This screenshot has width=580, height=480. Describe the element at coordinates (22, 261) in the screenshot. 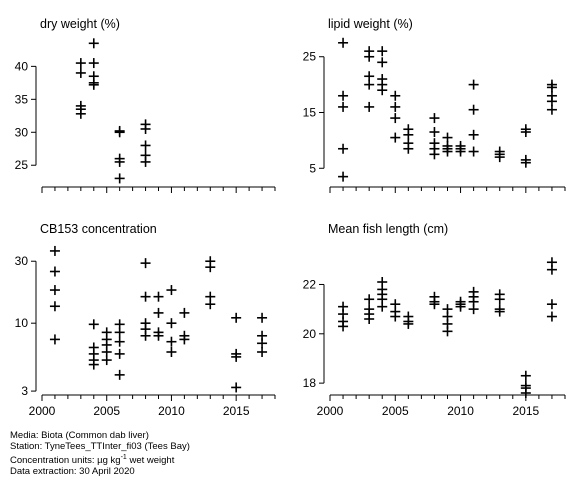

I see `cb153-y-tick-label: 30` at that location.